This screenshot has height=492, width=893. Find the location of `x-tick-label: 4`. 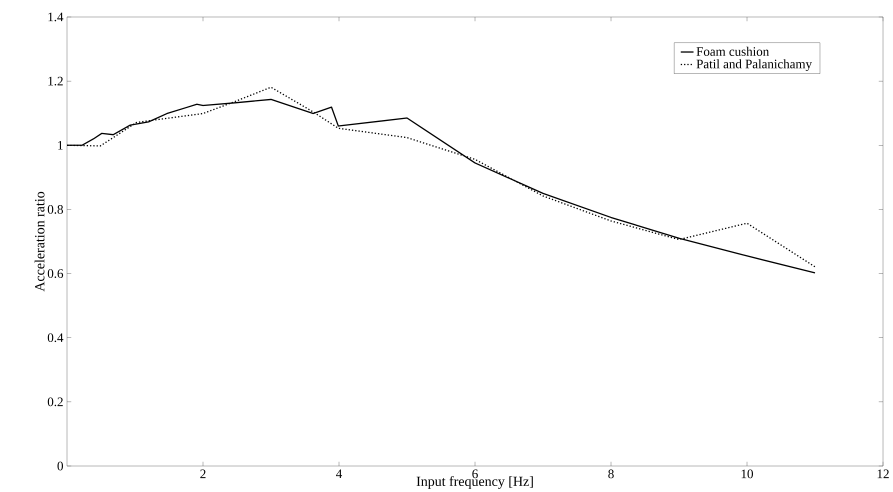

x-tick-label: 4 is located at coordinates (339, 474).